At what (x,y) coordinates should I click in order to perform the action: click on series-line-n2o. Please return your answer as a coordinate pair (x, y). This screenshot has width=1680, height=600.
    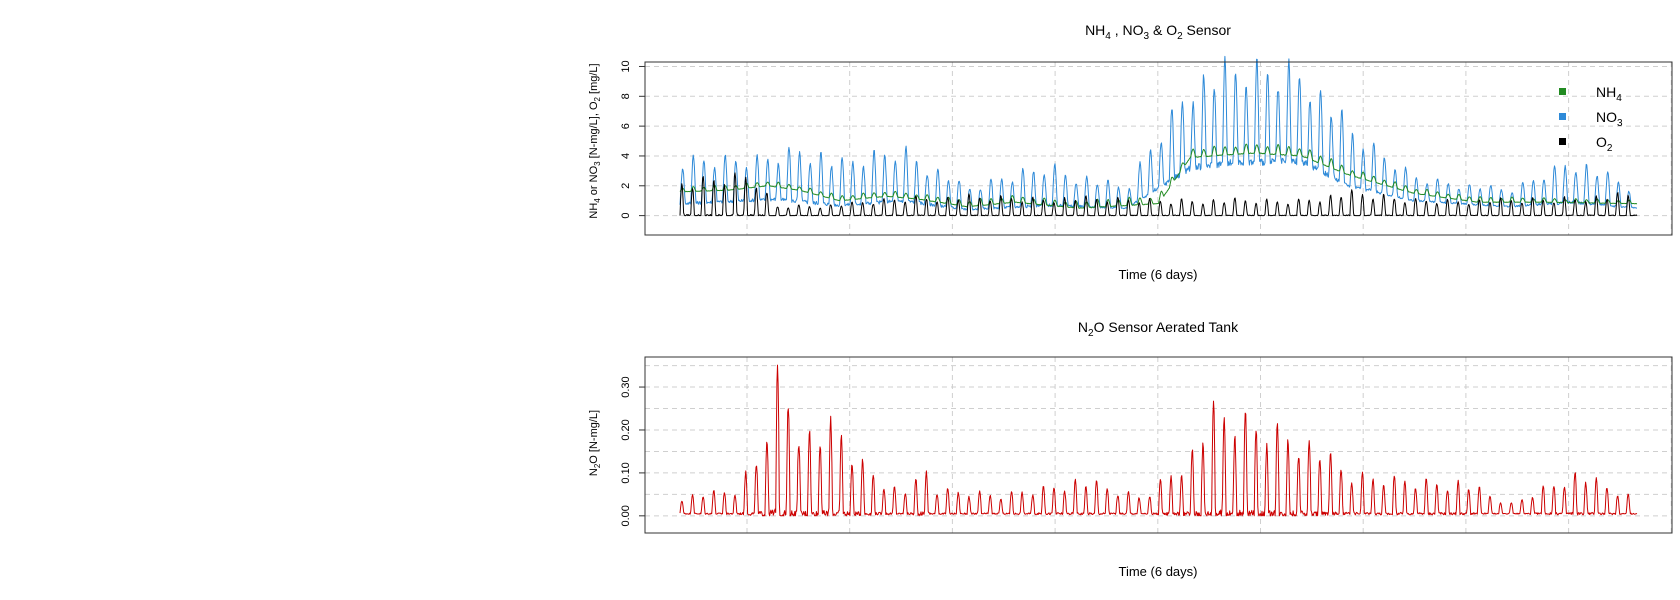
    Looking at the image, I should click on (1158, 440).